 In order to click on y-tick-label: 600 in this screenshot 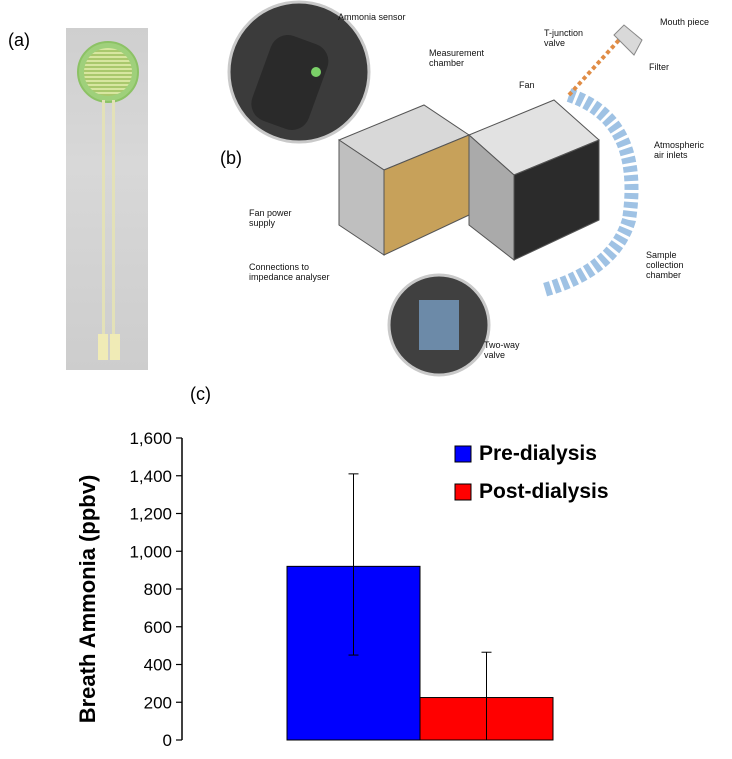, I will do `click(158, 627)`.